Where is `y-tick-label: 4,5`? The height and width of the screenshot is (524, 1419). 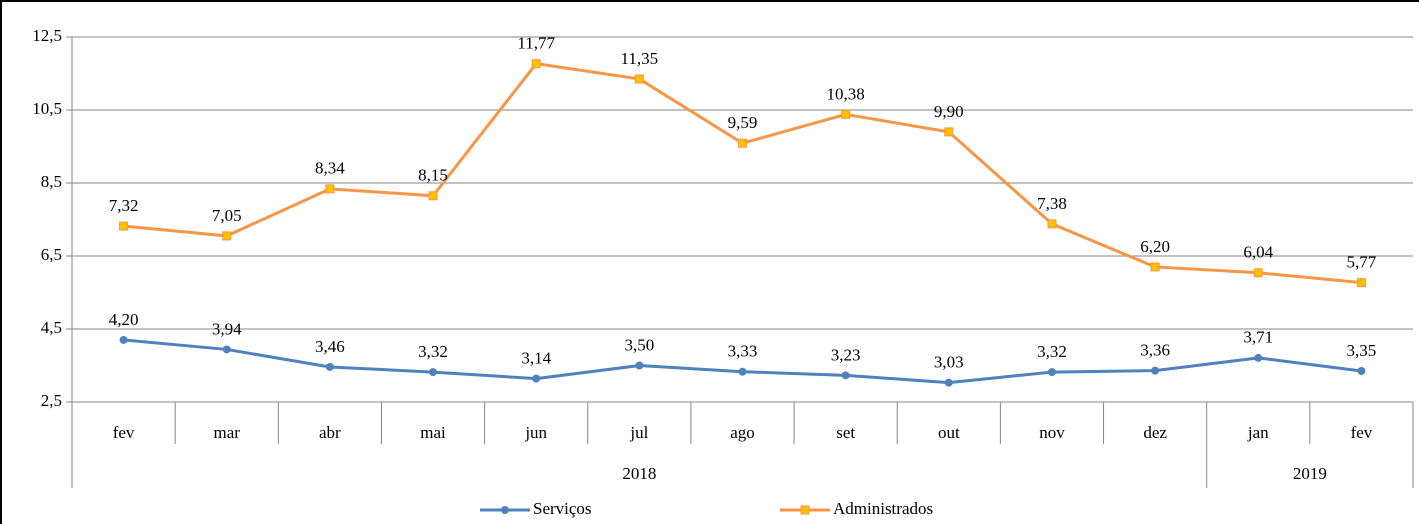 y-tick-label: 4,5 is located at coordinates (51, 327).